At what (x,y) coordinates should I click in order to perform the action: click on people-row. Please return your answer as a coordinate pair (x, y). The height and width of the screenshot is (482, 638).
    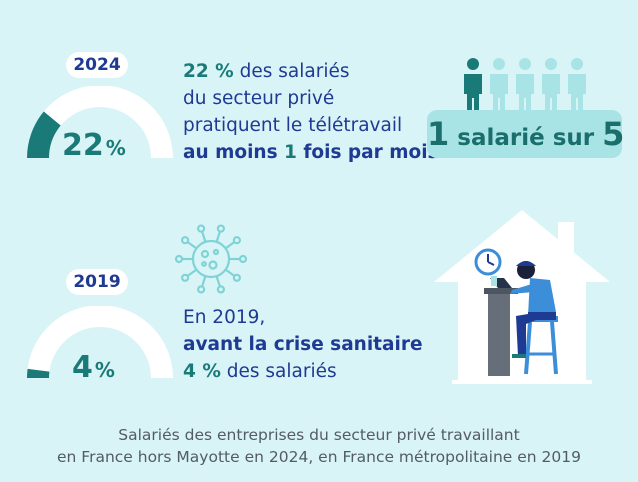
    Looking at the image, I should click on (525, 85).